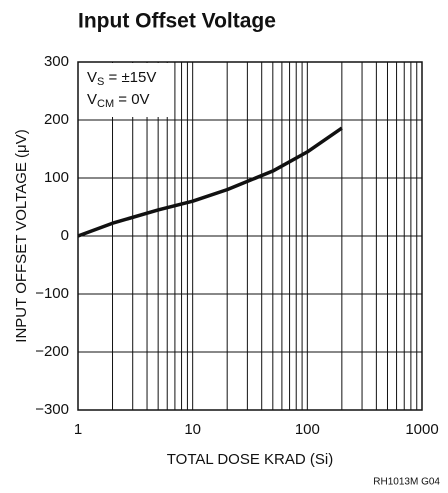  I want to click on y-tick-label: 100, so click(56, 177).